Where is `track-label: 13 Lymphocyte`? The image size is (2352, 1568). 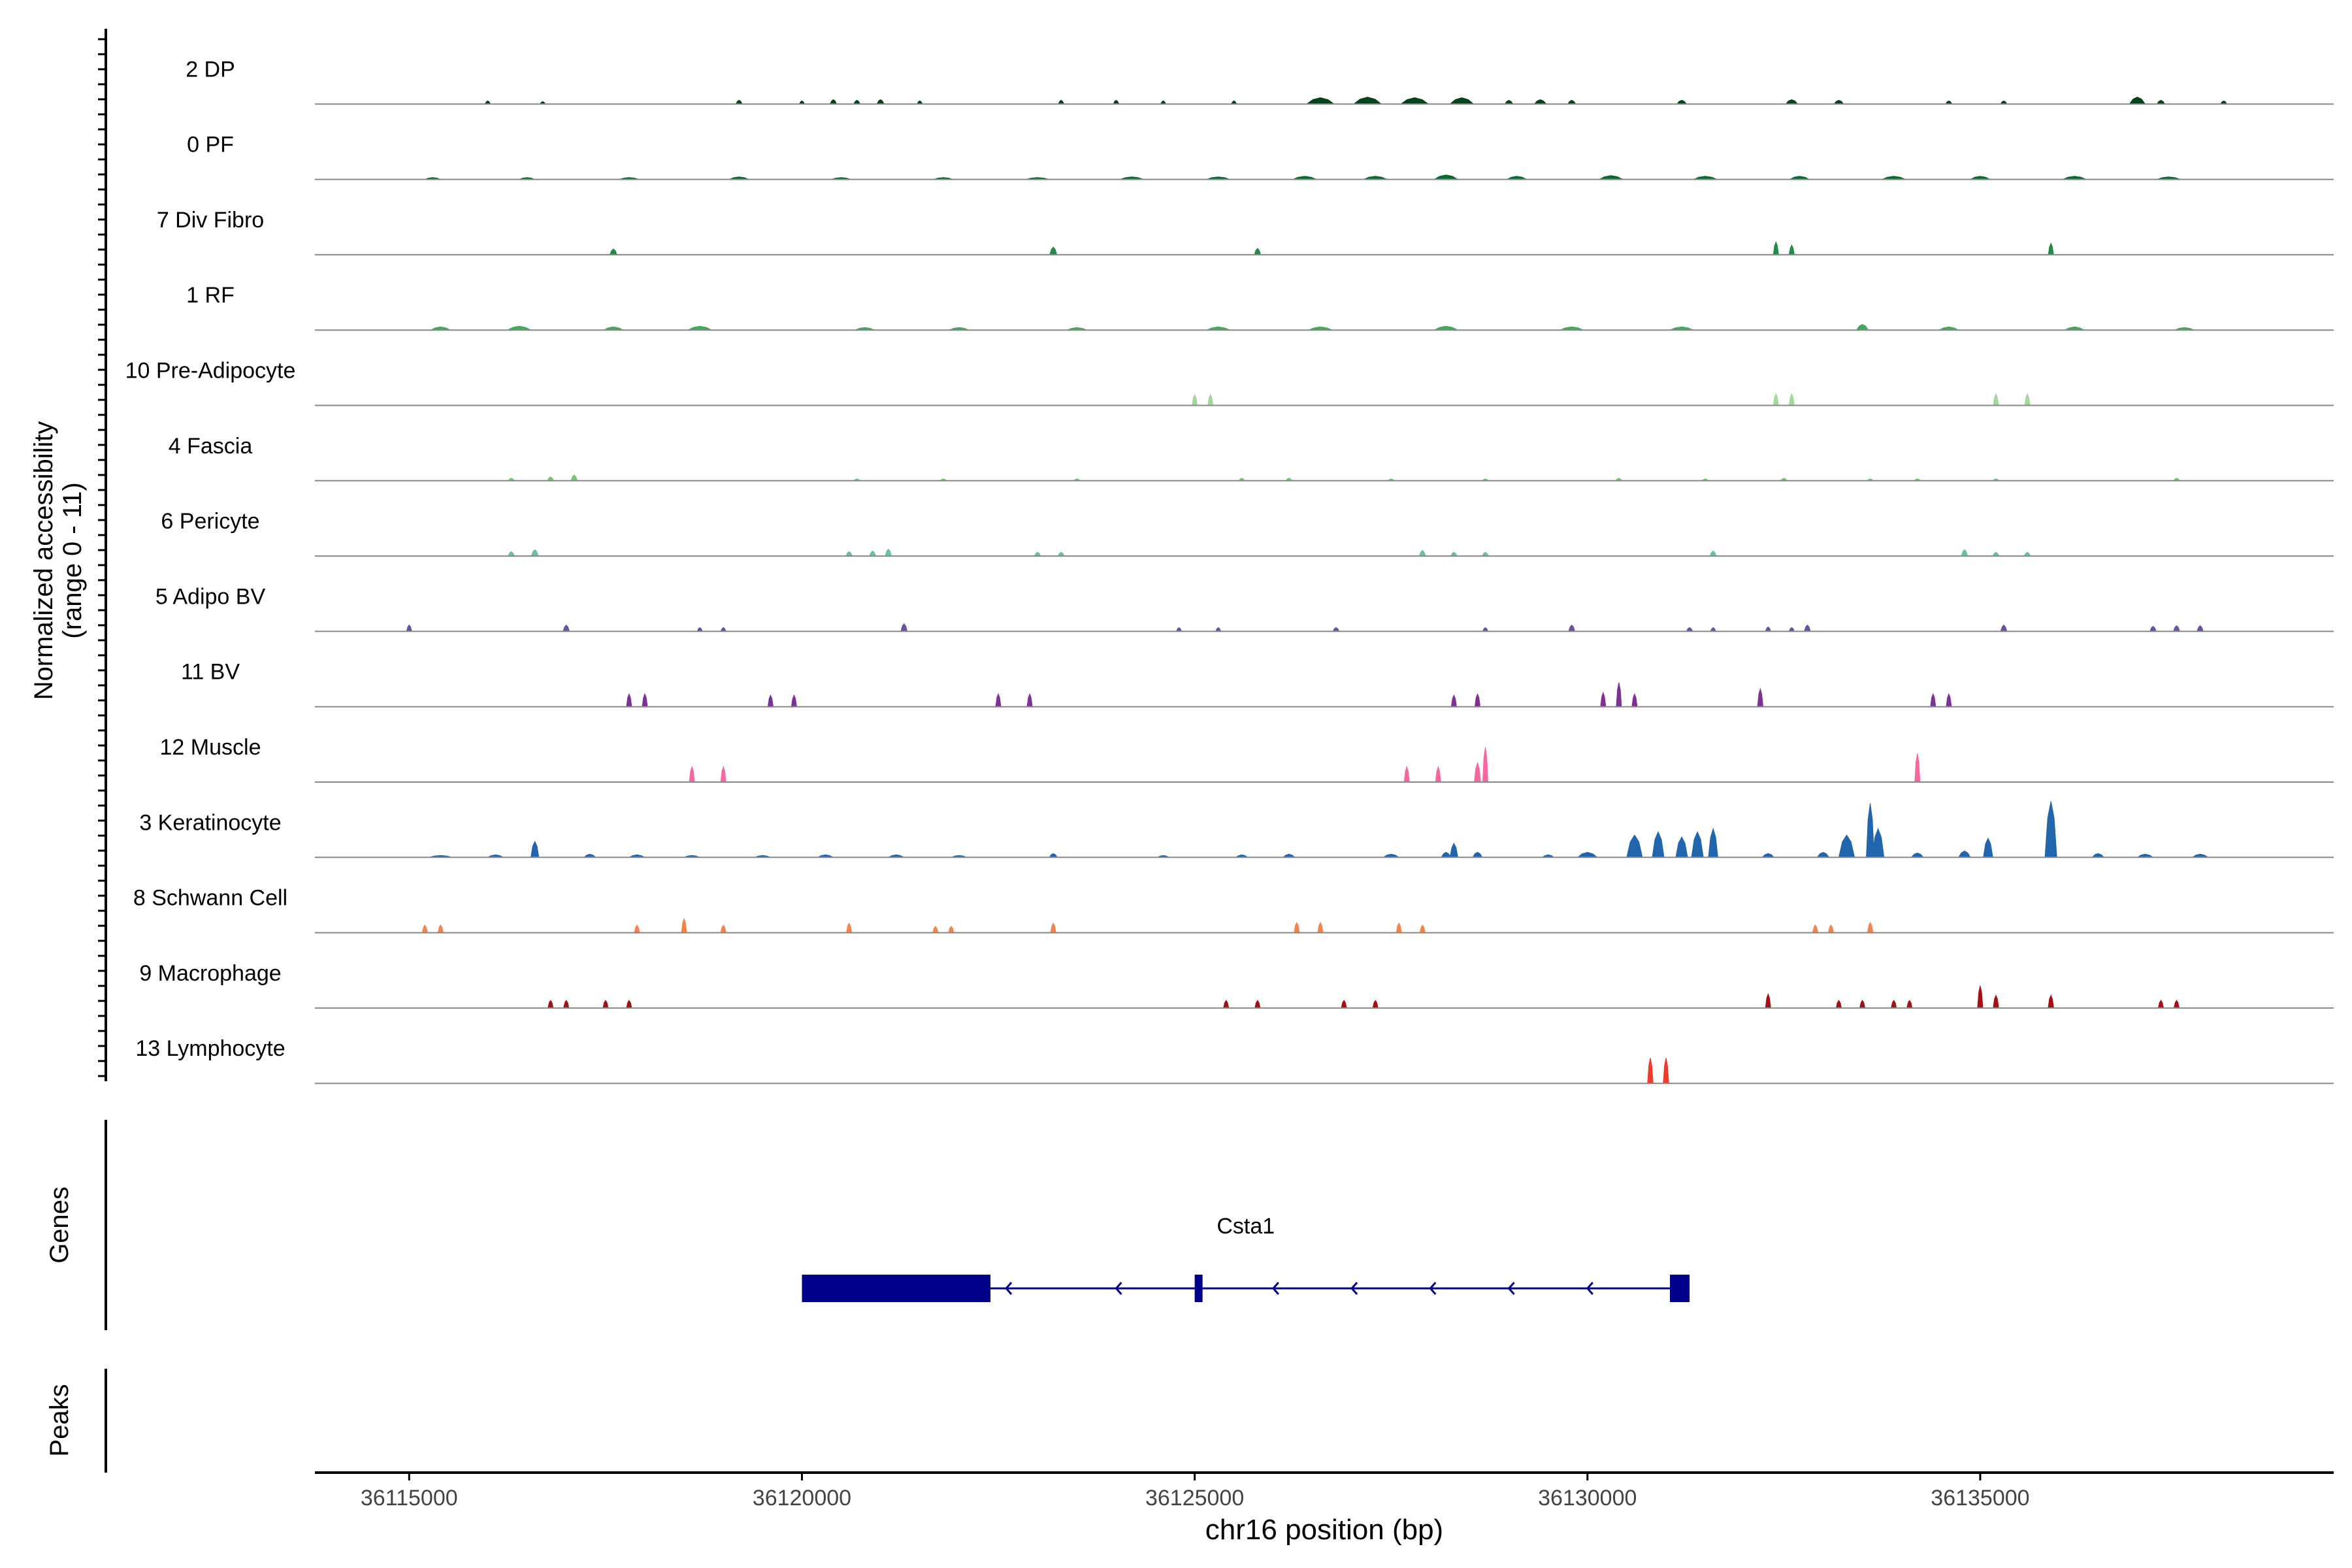 track-label: 13 Lymphocyte is located at coordinates (210, 1048).